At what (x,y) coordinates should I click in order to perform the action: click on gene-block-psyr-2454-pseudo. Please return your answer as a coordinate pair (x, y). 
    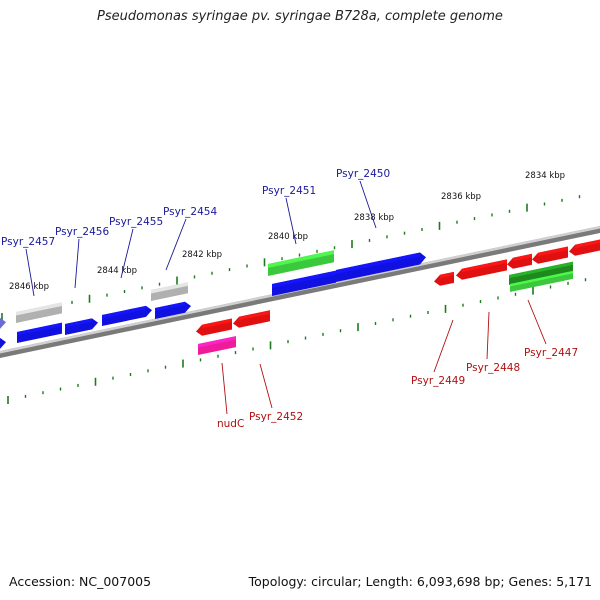
    Looking at the image, I should click on (169, 291).